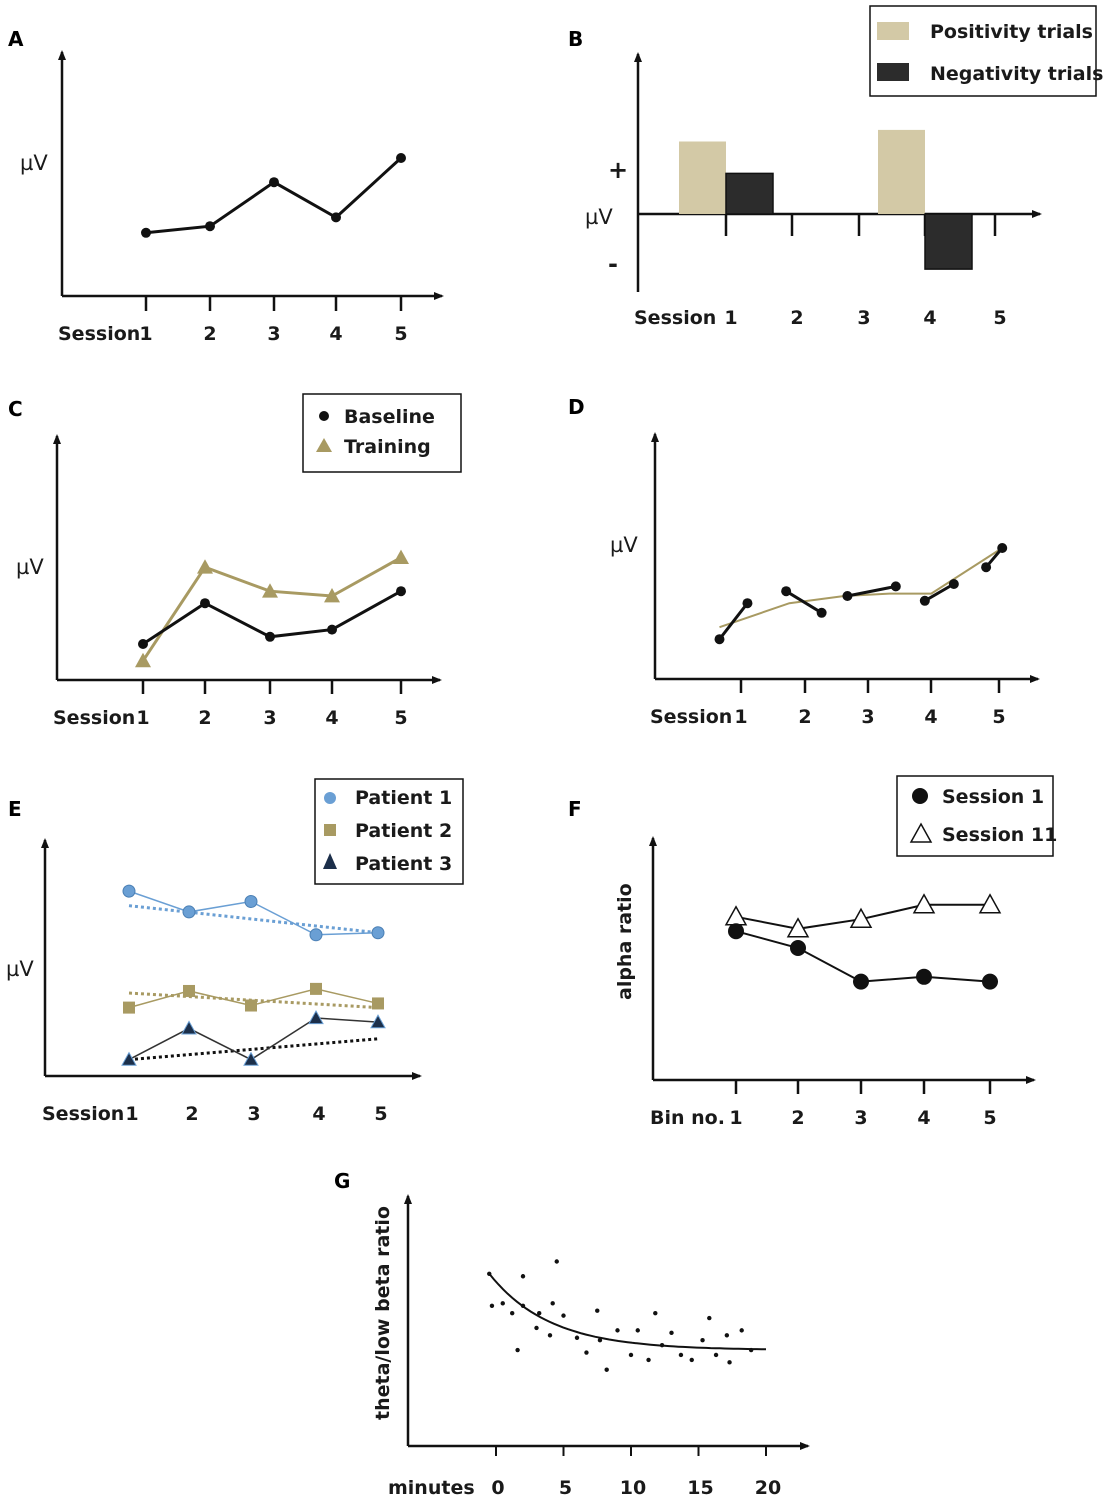  Describe the element at coordinates (273, 334) in the screenshot. I see `panel-a-x-tick-label-3: 3` at that location.